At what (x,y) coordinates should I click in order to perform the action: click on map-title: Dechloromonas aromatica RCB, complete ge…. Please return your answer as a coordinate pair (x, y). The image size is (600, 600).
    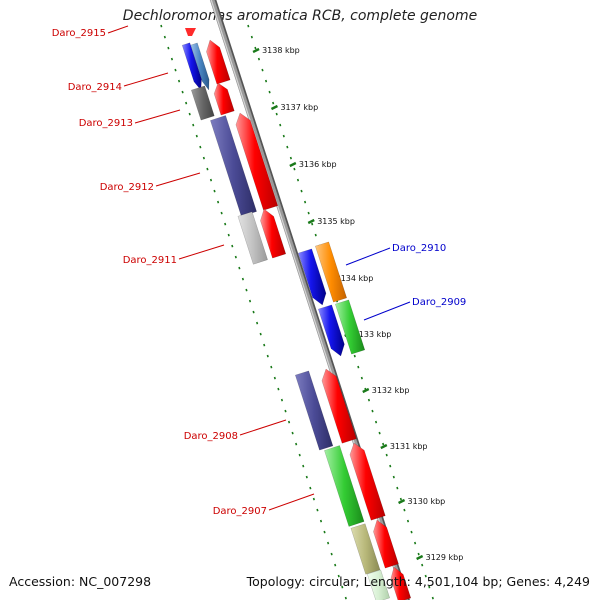
    Looking at the image, I should click on (300, 16).